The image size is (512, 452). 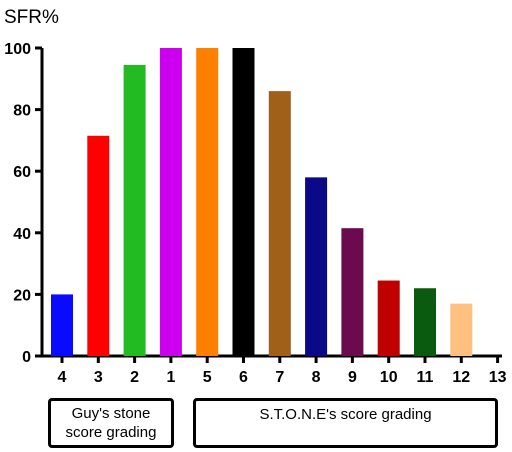 I want to click on stone-score-group-label: S.T.O.N.E's score grading, so click(x=345, y=423).